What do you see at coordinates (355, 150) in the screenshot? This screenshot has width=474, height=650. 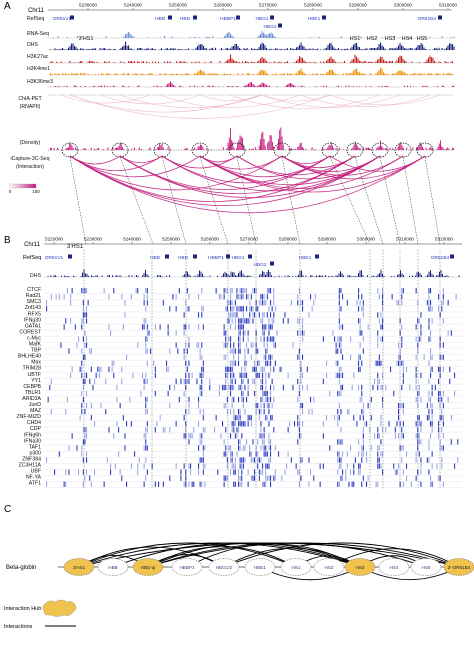 I see `anchor-circle` at bounding box center [355, 150].